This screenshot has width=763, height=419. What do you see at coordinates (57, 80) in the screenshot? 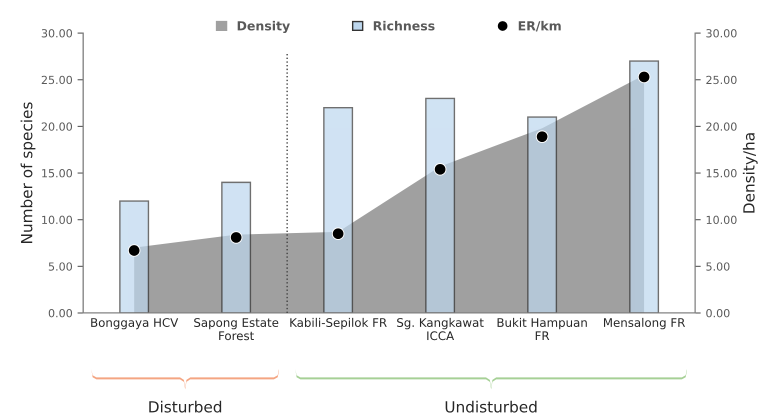
I see `y-tick-label: 25.00` at bounding box center [57, 80].